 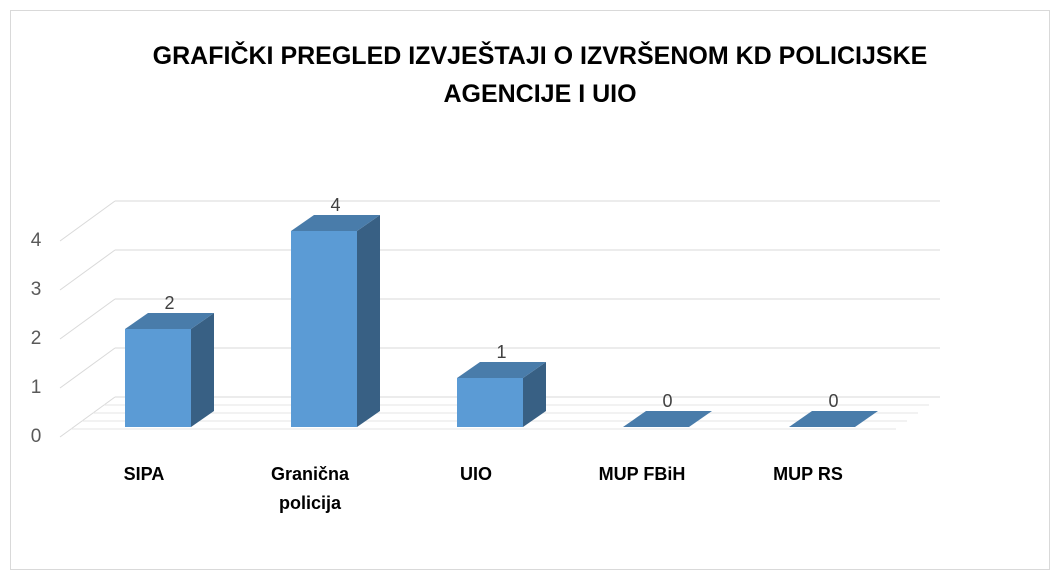 What do you see at coordinates (36, 338) in the screenshot?
I see `y-tick-label: 2` at bounding box center [36, 338].